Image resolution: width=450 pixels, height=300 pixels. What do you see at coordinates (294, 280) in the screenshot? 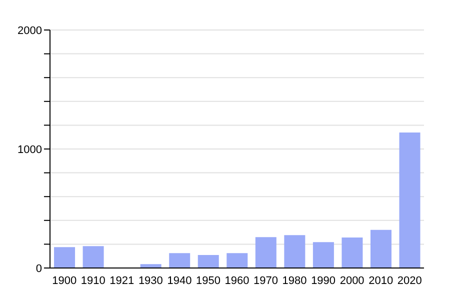
I see `x-tick-label: 1980` at bounding box center [294, 280].